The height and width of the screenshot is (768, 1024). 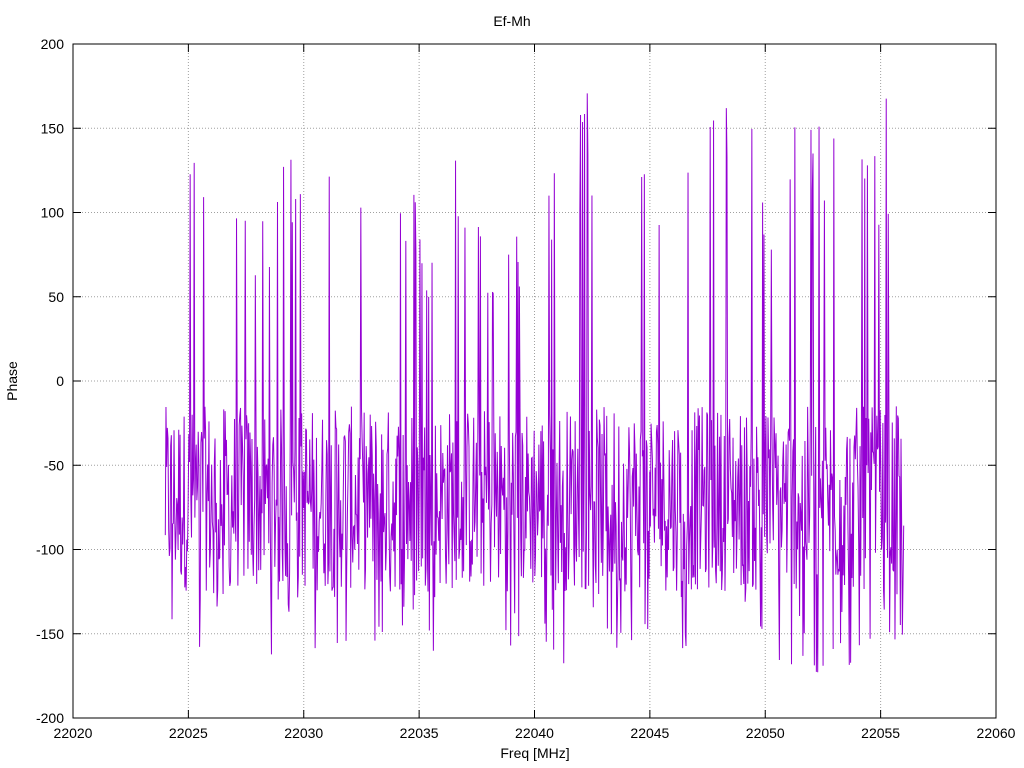 I want to click on y-tick-label: 200, so click(x=53, y=44).